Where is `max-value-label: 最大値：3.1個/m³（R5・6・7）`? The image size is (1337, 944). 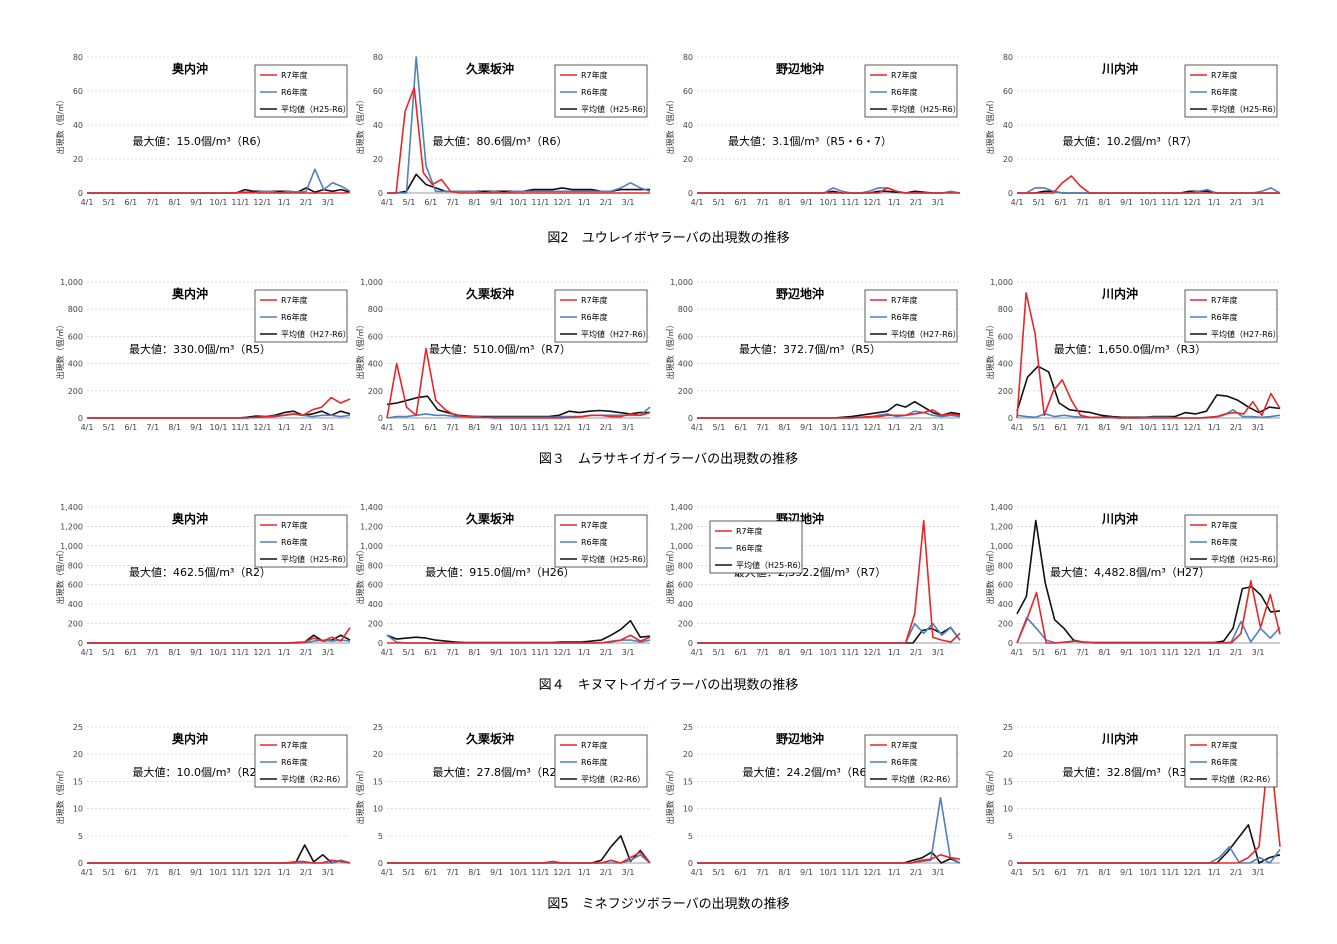
max-value-label: 最大値：3.1個/m³（R5・6・7） is located at coordinates (810, 141).